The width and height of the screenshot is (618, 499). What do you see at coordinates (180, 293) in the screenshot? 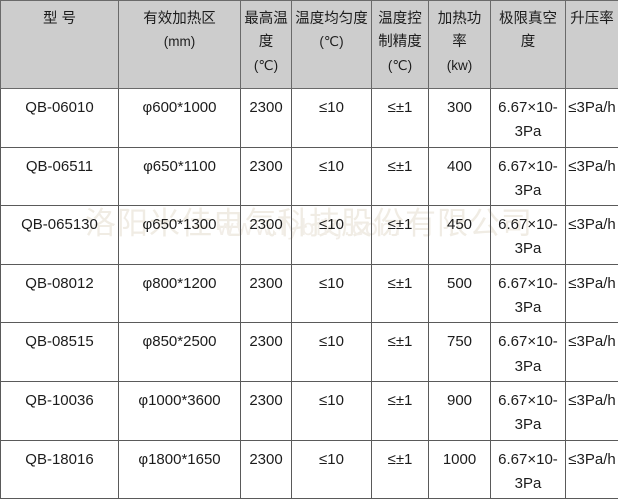
I see `cell-zone: φ800*1200` at bounding box center [180, 293].